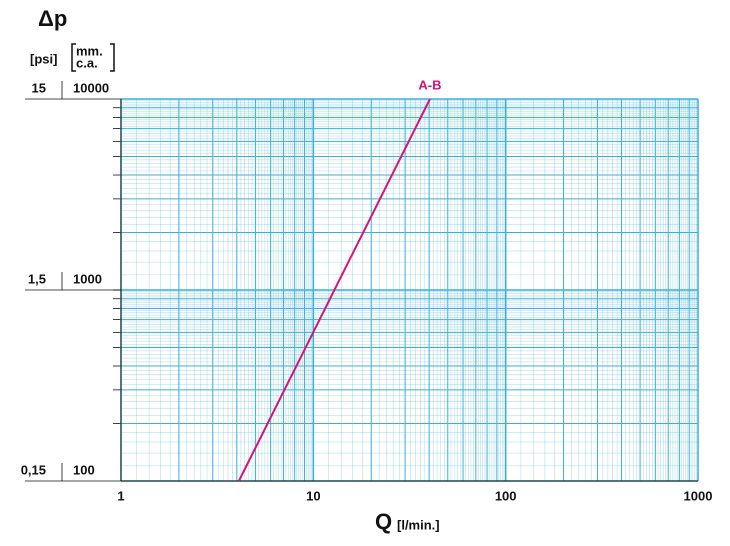 The width and height of the screenshot is (730, 546). I want to click on unit-bracket, so click(93, 57).